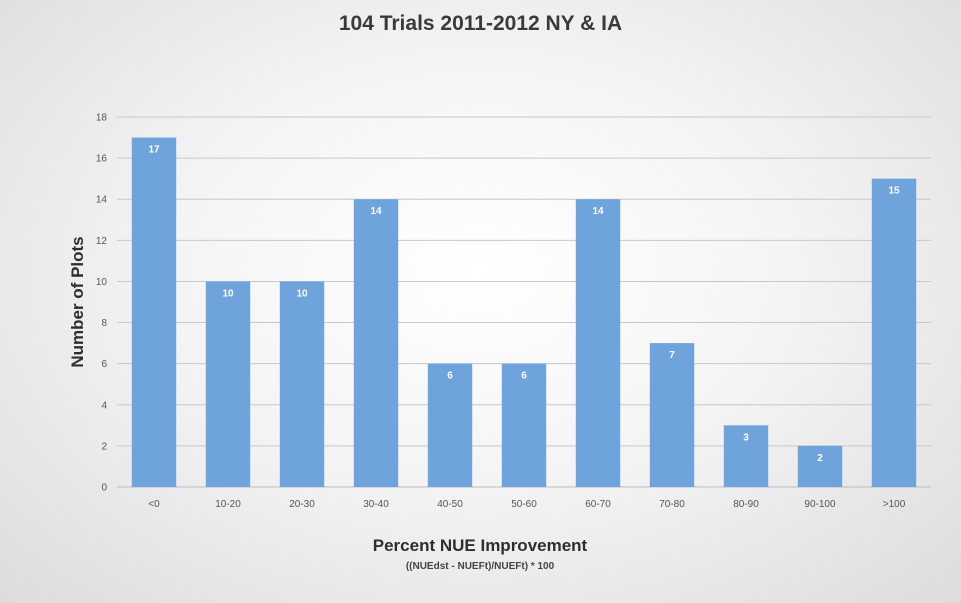 The height and width of the screenshot is (603, 961). I want to click on x-tick-label: 30-40, so click(376, 504).